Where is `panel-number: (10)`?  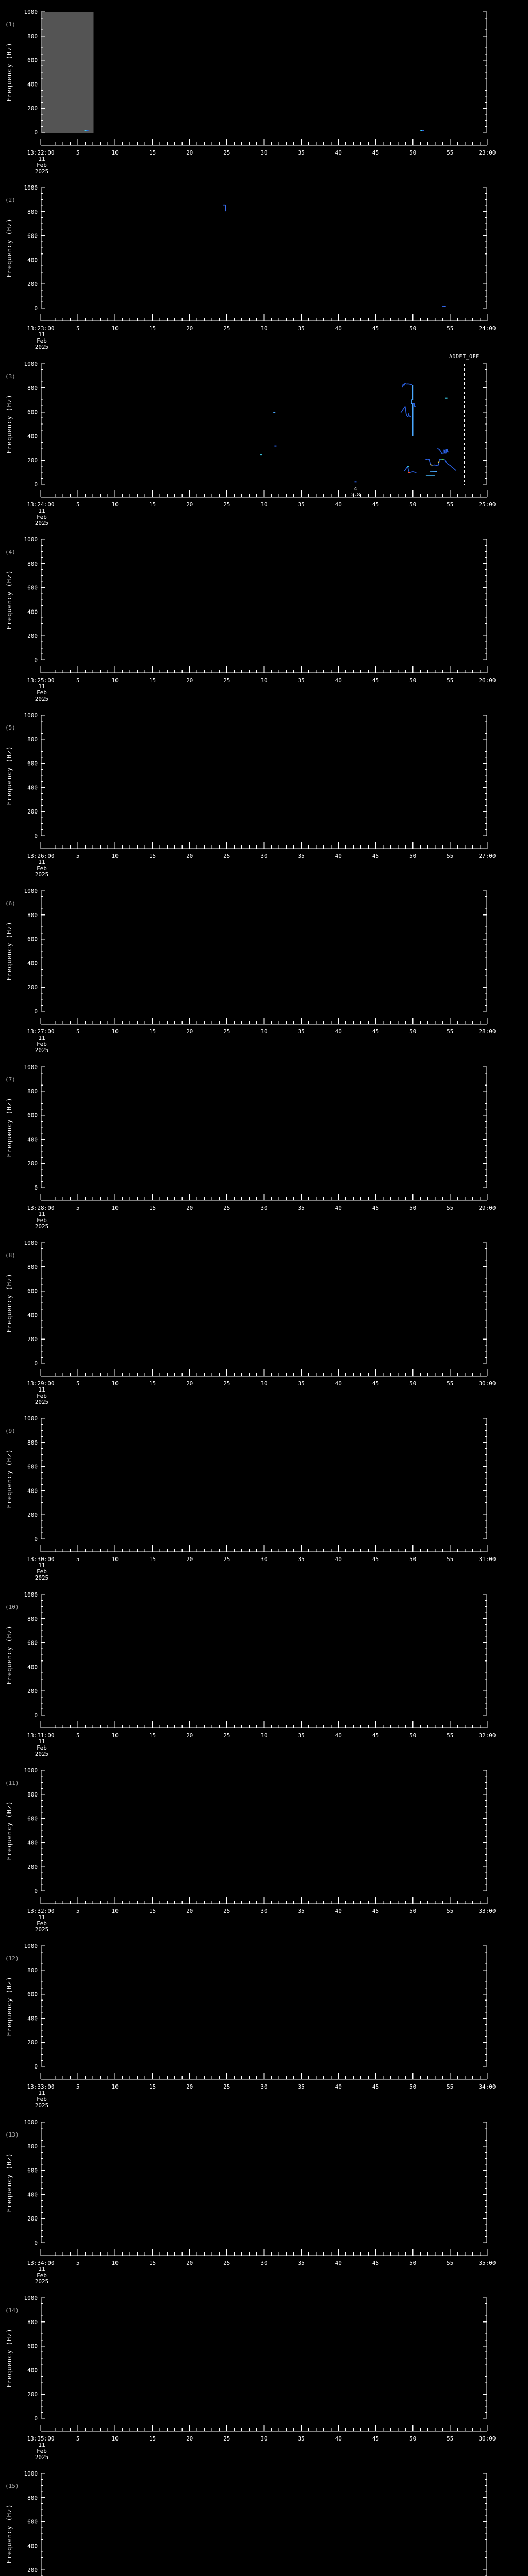
panel-number: (10) is located at coordinates (12, 1607).